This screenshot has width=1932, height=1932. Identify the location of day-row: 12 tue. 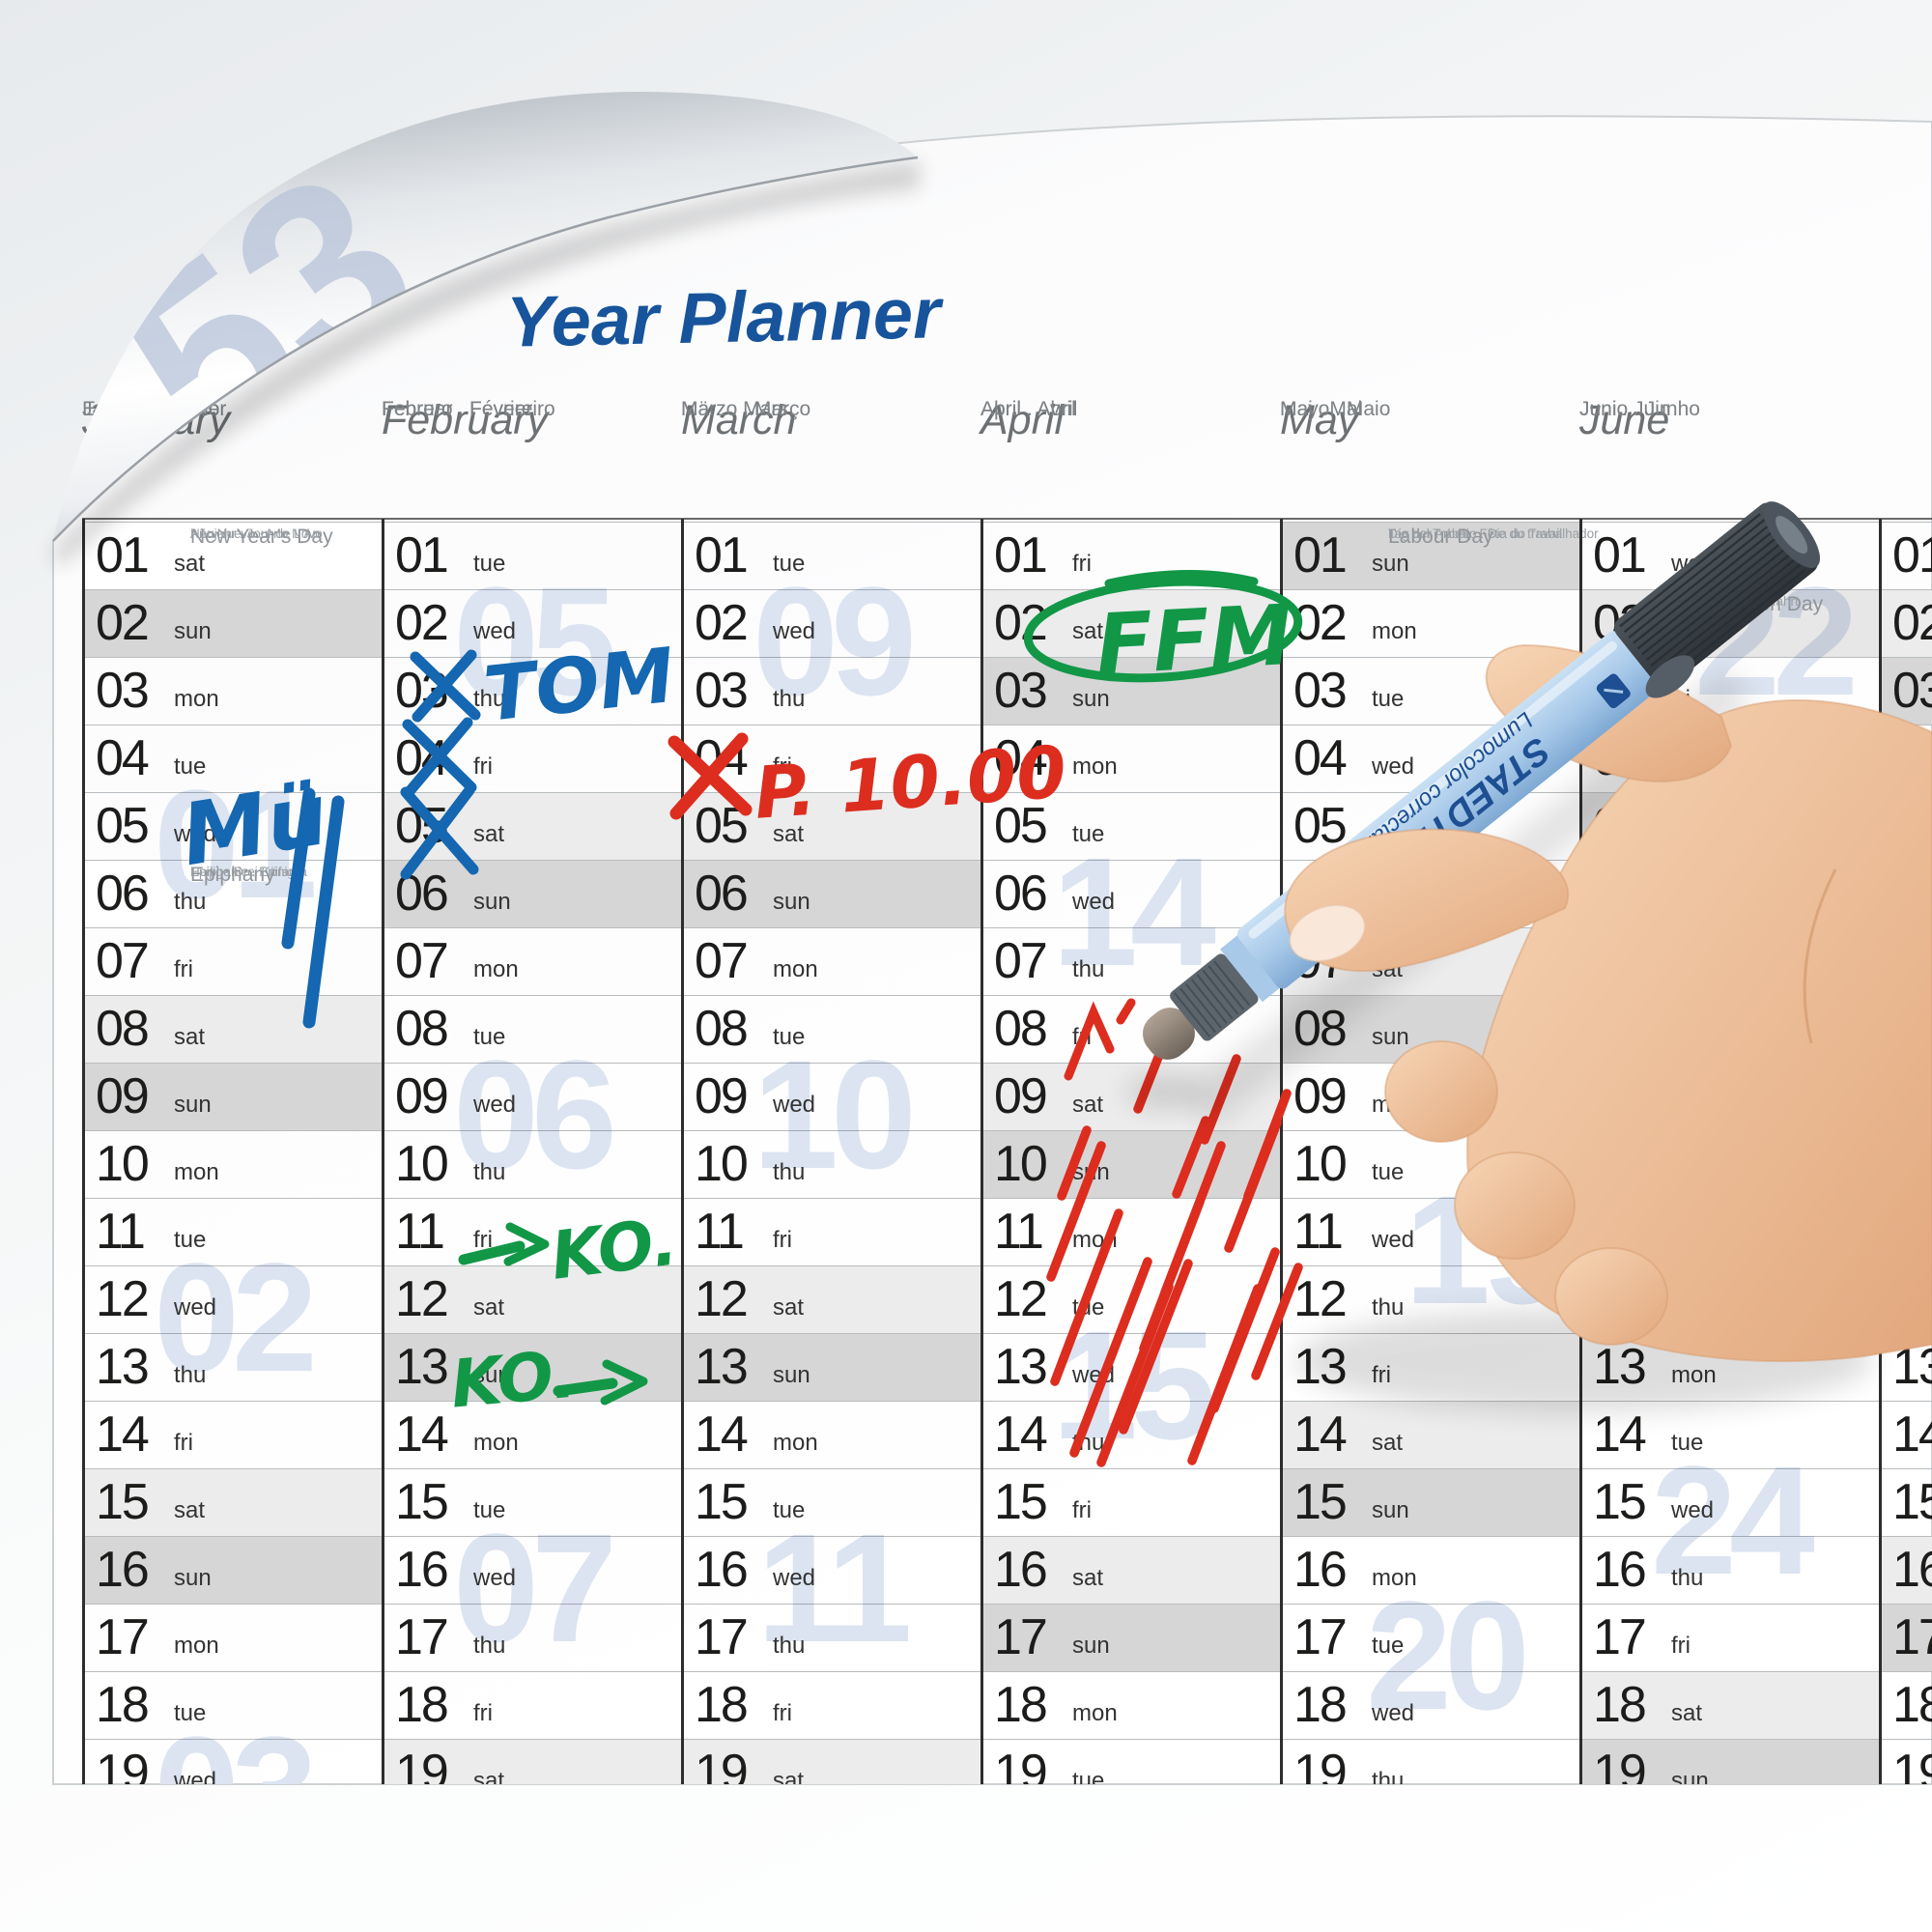
(1130, 1299).